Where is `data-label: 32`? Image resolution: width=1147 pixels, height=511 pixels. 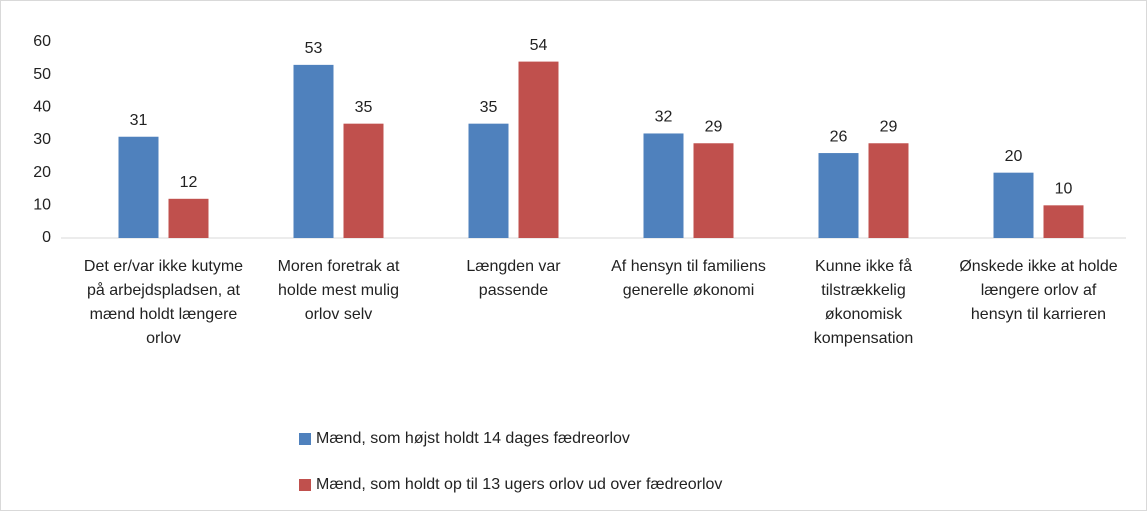
data-label: 32 is located at coordinates (664, 117).